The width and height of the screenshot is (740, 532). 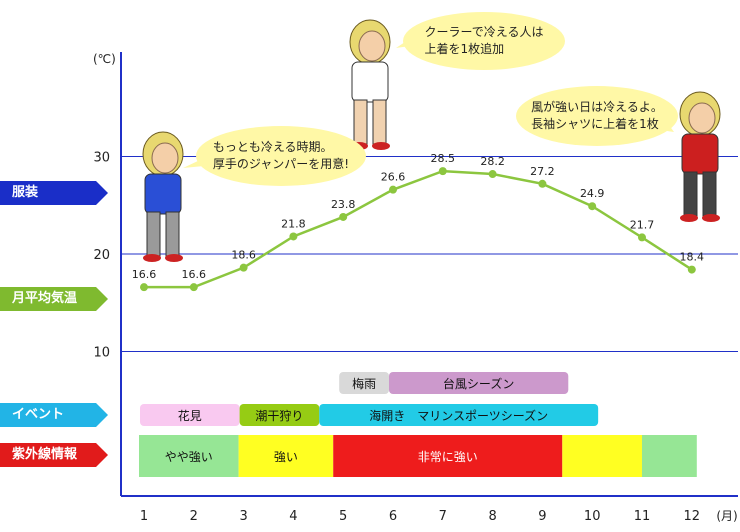 What do you see at coordinates (293, 223) in the screenshot?
I see `temperature-data-label: 21.8` at bounding box center [293, 223].